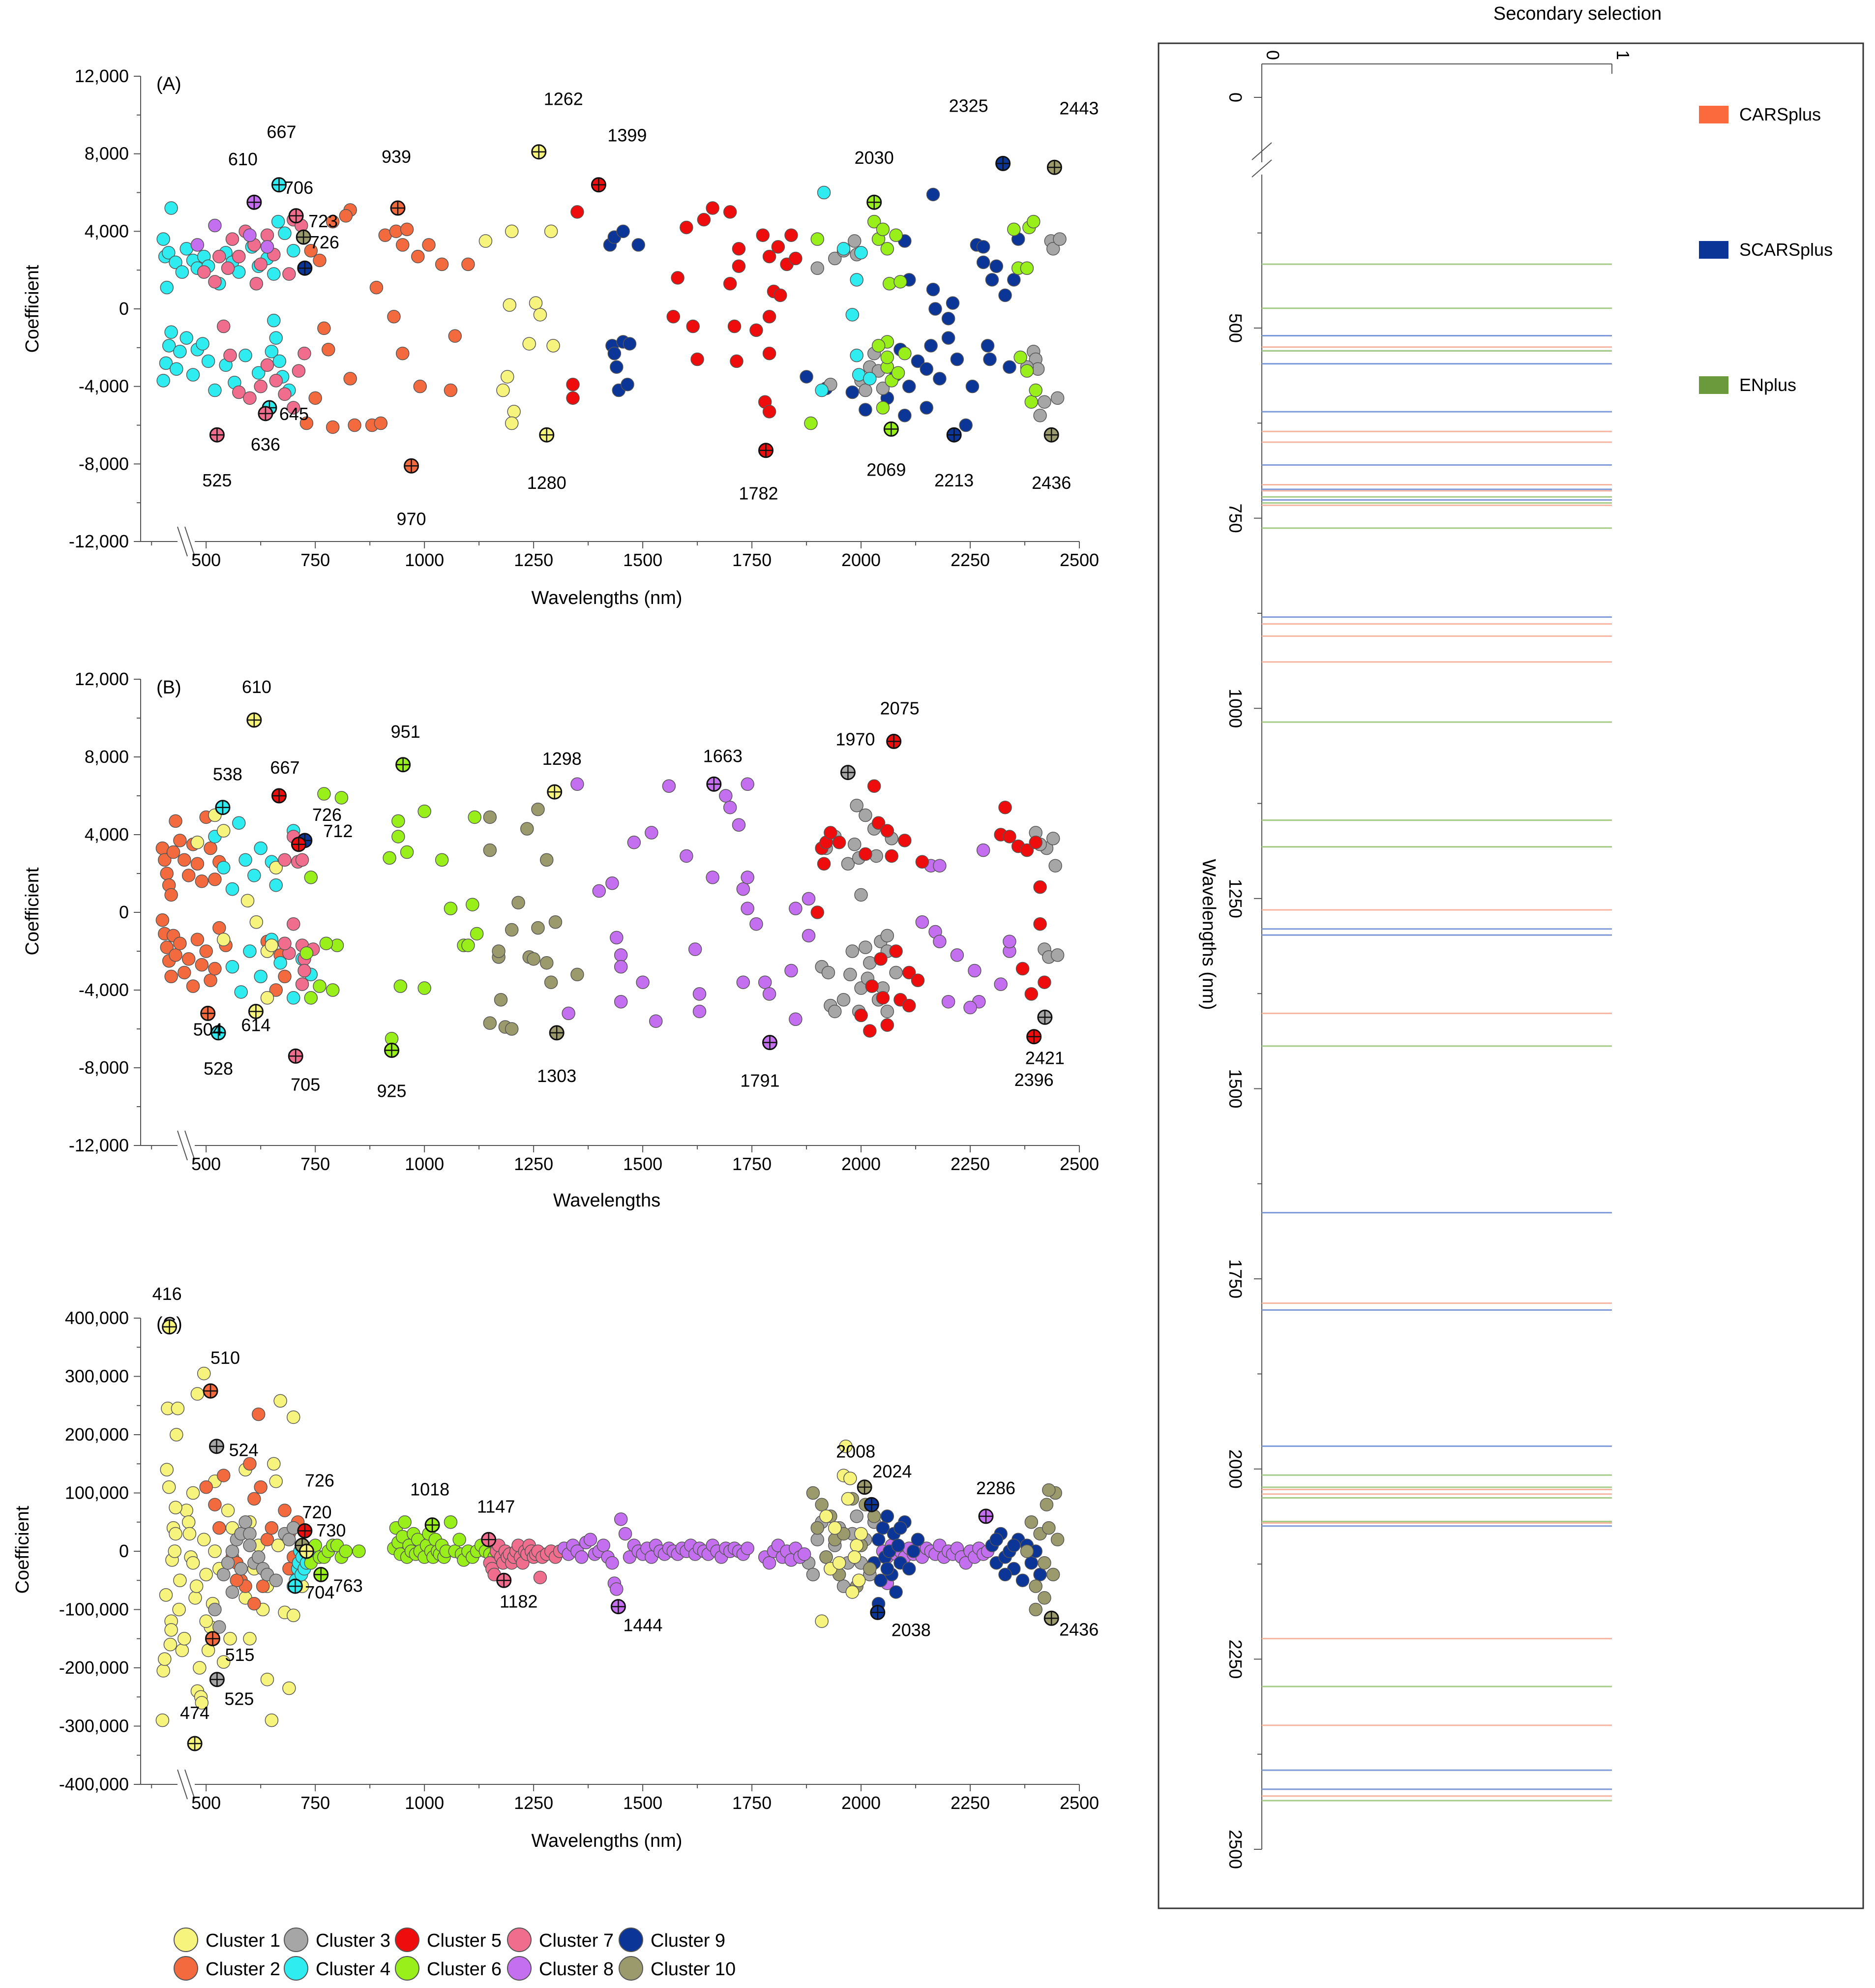 This screenshot has height=1988, width=1875. Describe the element at coordinates (124, 1551) in the screenshot. I see `y-tick-label: 0` at that location.